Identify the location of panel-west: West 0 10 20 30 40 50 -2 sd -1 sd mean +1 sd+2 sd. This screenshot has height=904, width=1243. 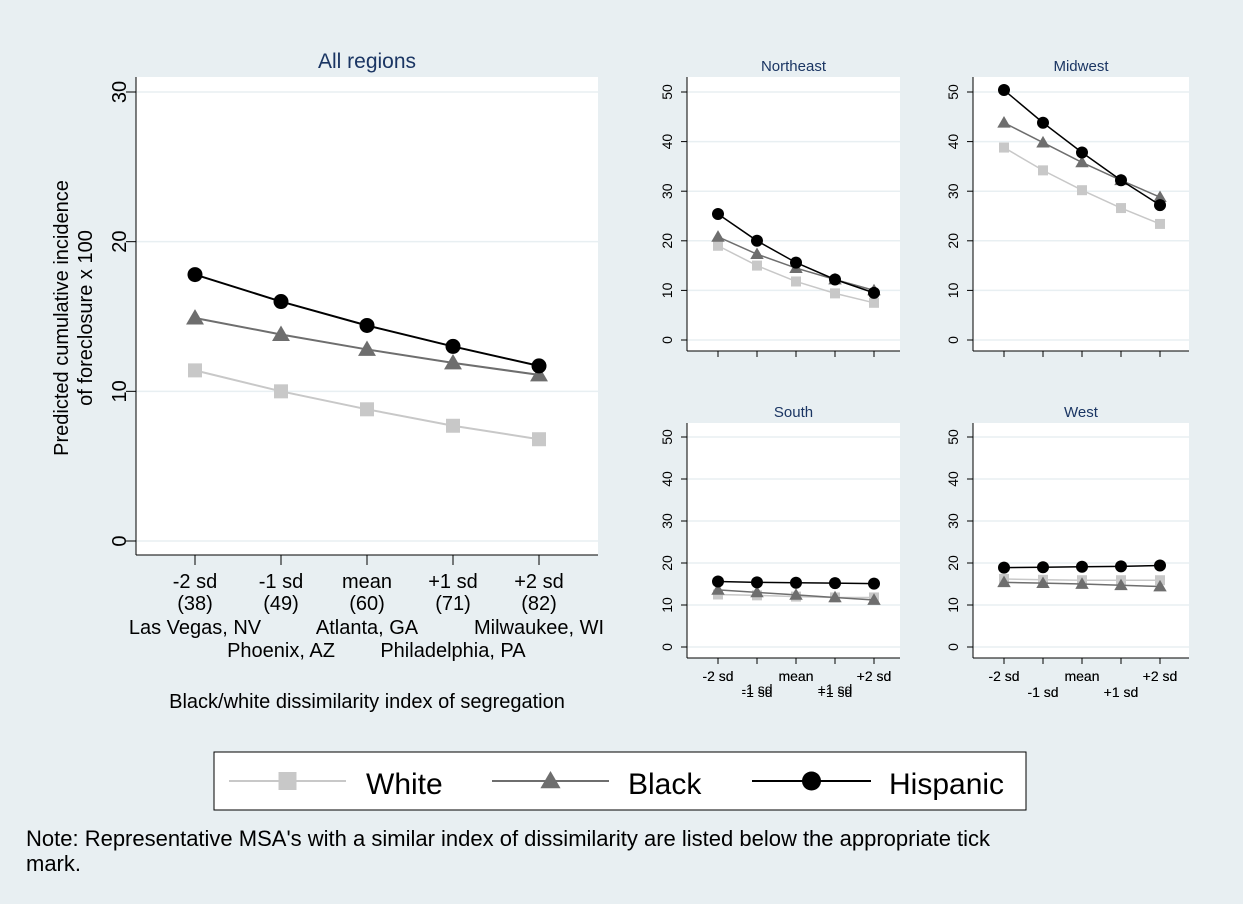
(1067, 552).